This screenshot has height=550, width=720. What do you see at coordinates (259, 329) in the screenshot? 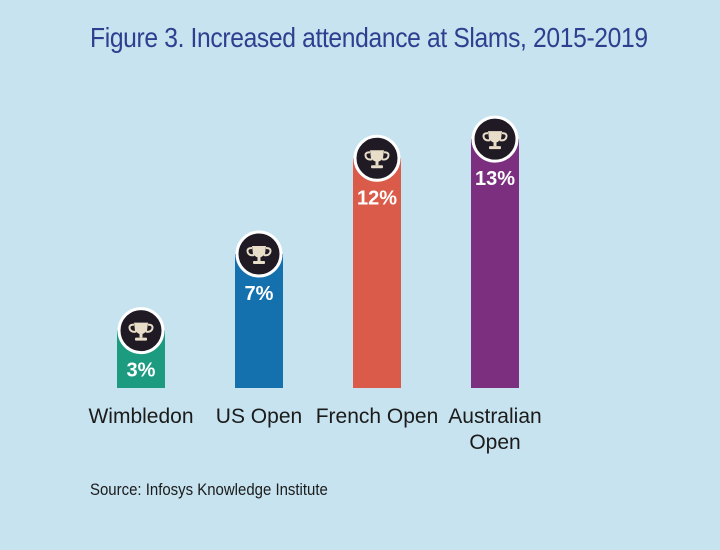
I see `bar-group: 7% US Open` at bounding box center [259, 329].